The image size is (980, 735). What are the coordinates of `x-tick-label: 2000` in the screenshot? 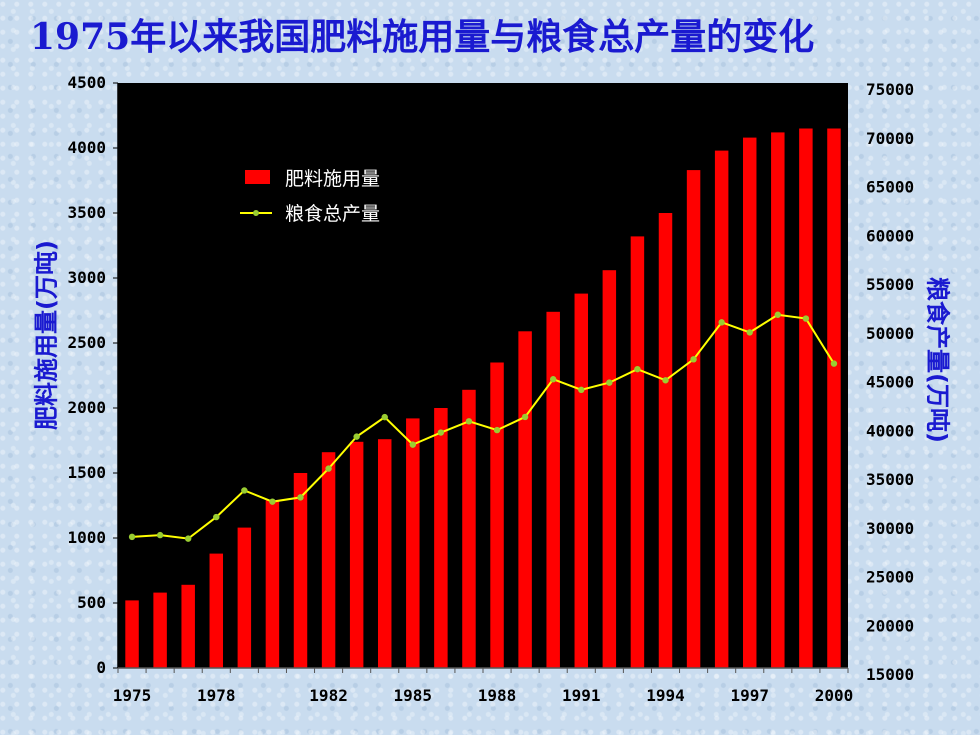 It's located at (834, 695).